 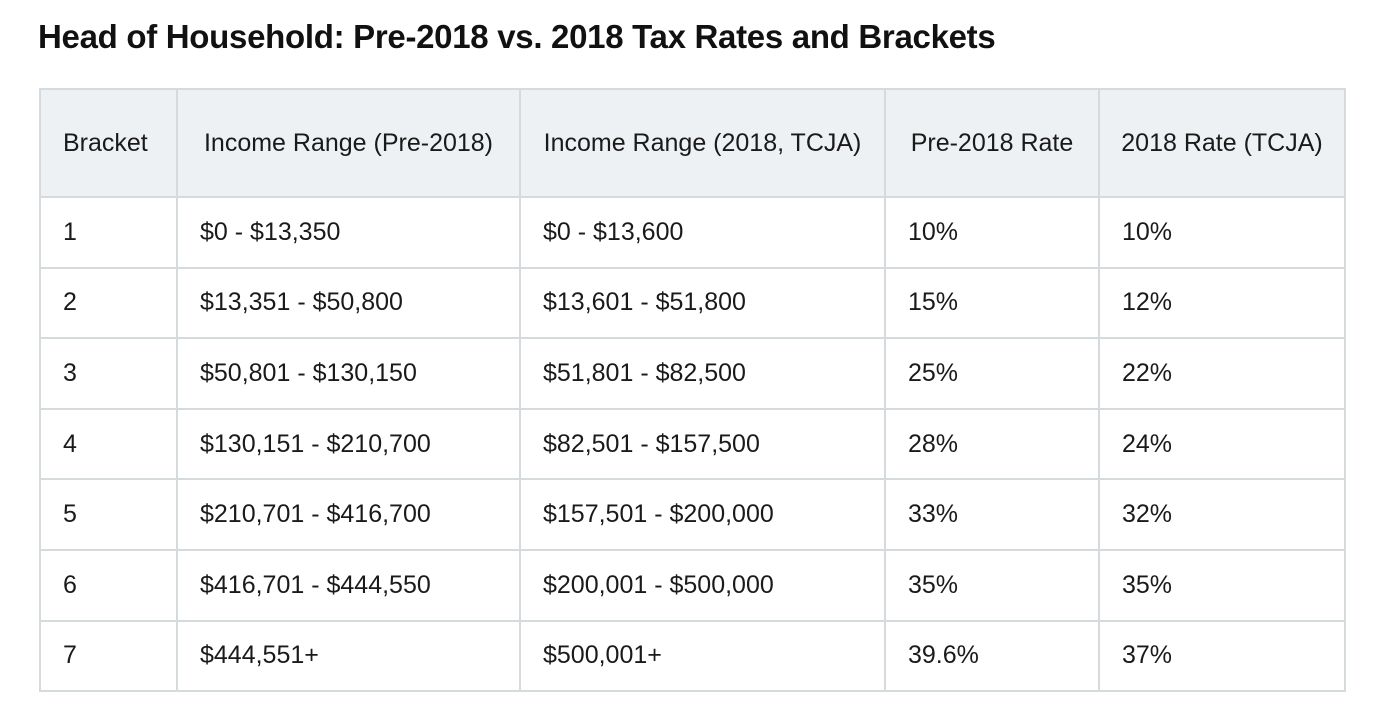 What do you see at coordinates (348, 444) in the screenshot?
I see `cell-income-pre-2018: $130,151 - $210,700` at bounding box center [348, 444].